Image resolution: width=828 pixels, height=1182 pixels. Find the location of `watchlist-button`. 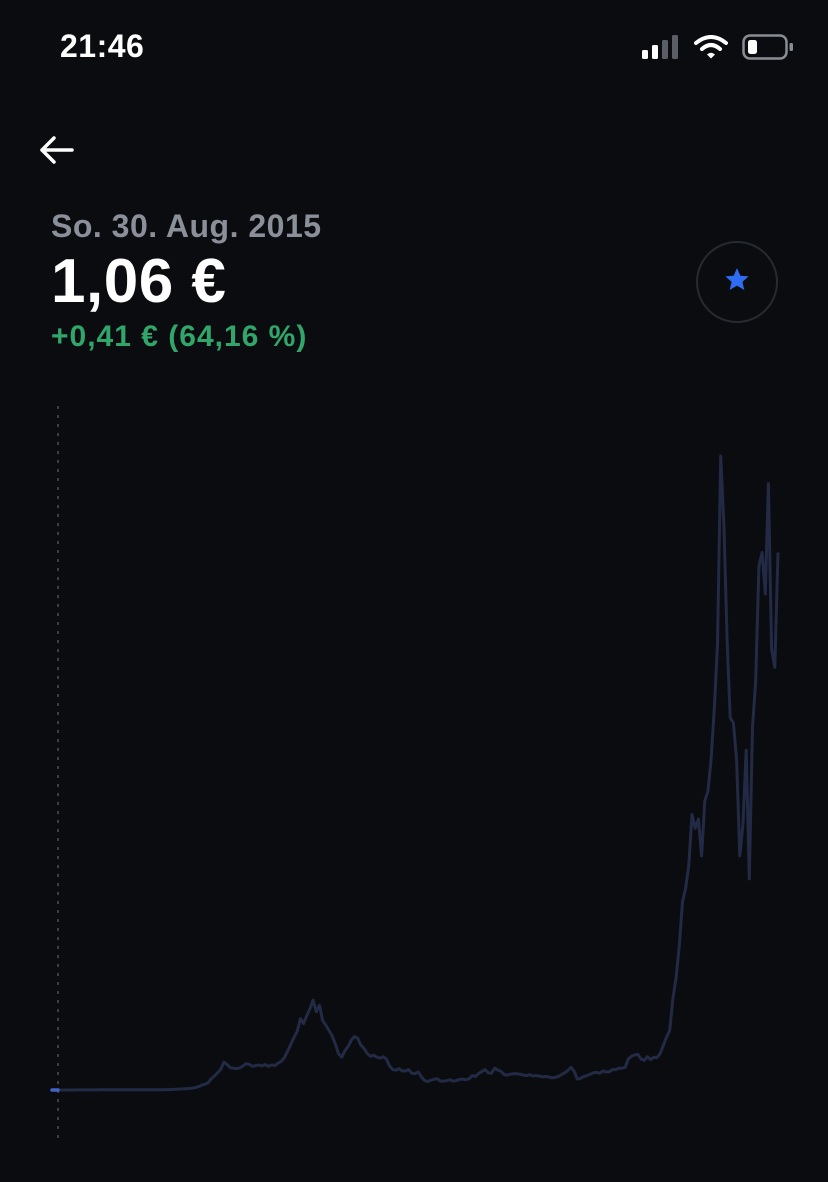

watchlist-button is located at coordinates (737, 282).